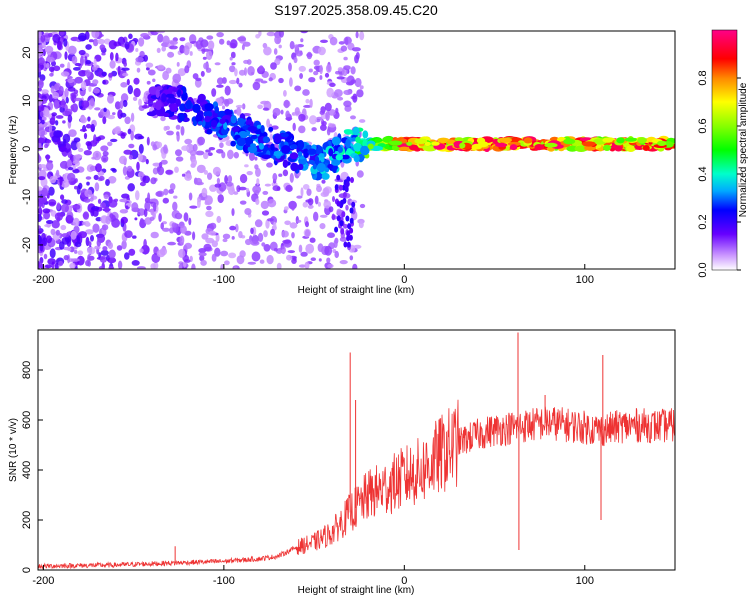  What do you see at coordinates (356, 290) in the screenshot?
I see `spectrogram-x-label: Height of straight line (km)` at bounding box center [356, 290].